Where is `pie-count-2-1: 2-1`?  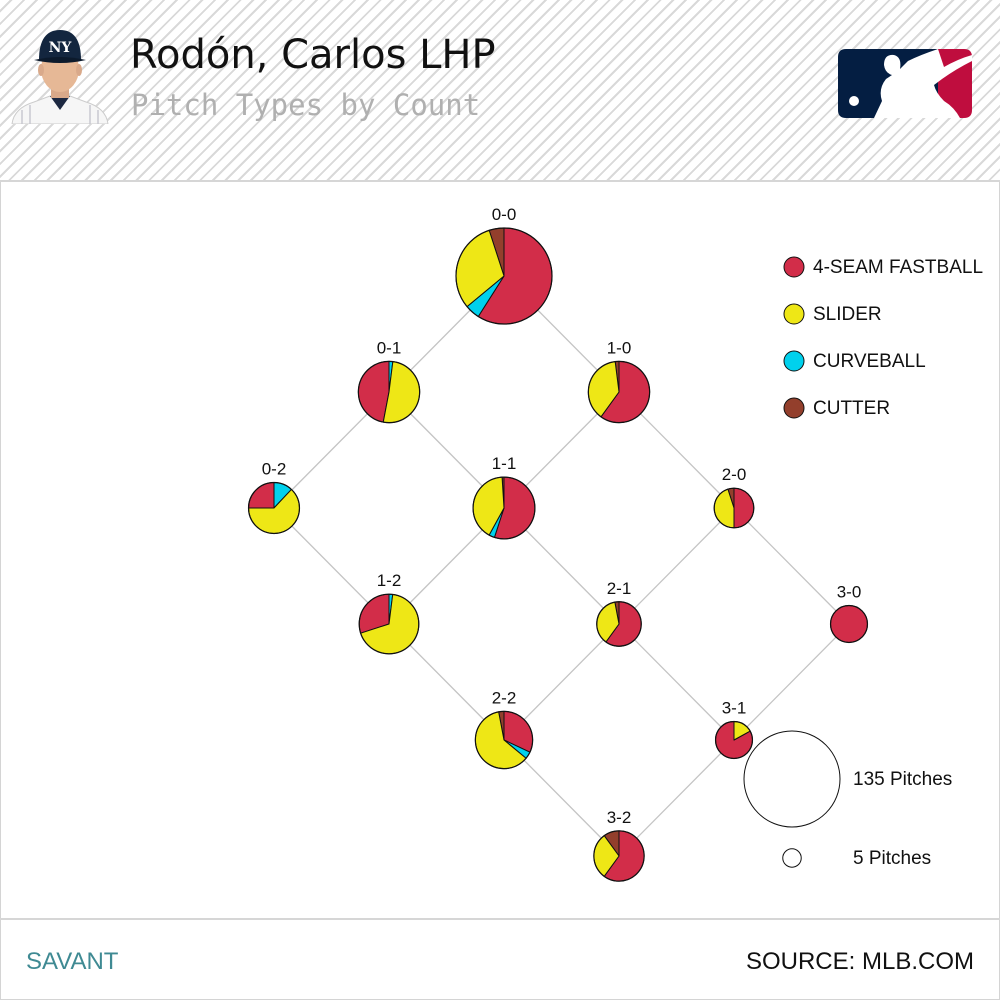
pie-count-2-1: 2-1 is located at coordinates (619, 613).